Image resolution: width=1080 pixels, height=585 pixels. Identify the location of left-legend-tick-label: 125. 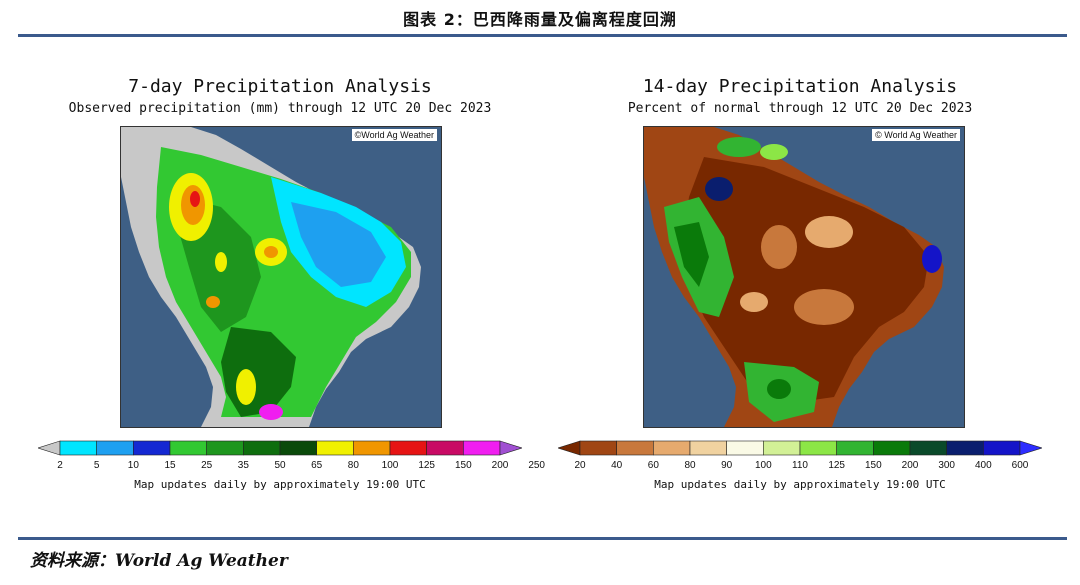
(426, 465).